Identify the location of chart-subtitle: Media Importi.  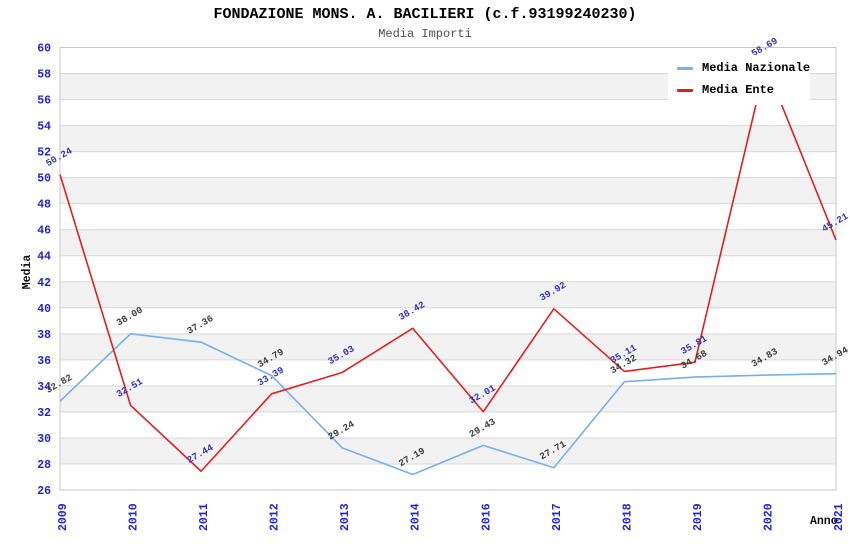
(425, 34).